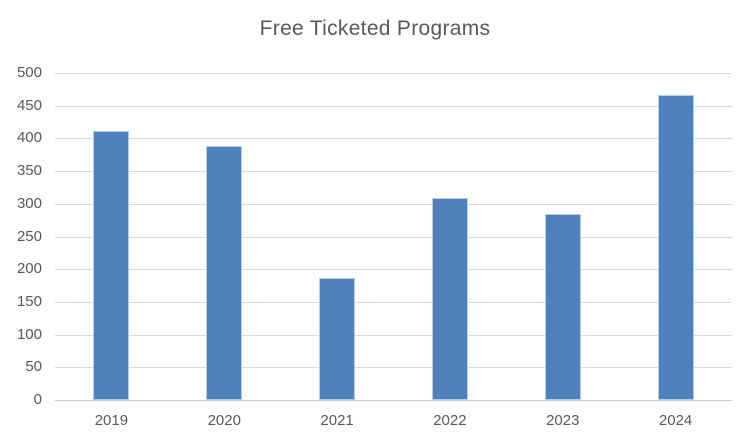 This screenshot has height=442, width=750. What do you see at coordinates (29, 171) in the screenshot?
I see `y-axis-tick-label-350: 350` at bounding box center [29, 171].